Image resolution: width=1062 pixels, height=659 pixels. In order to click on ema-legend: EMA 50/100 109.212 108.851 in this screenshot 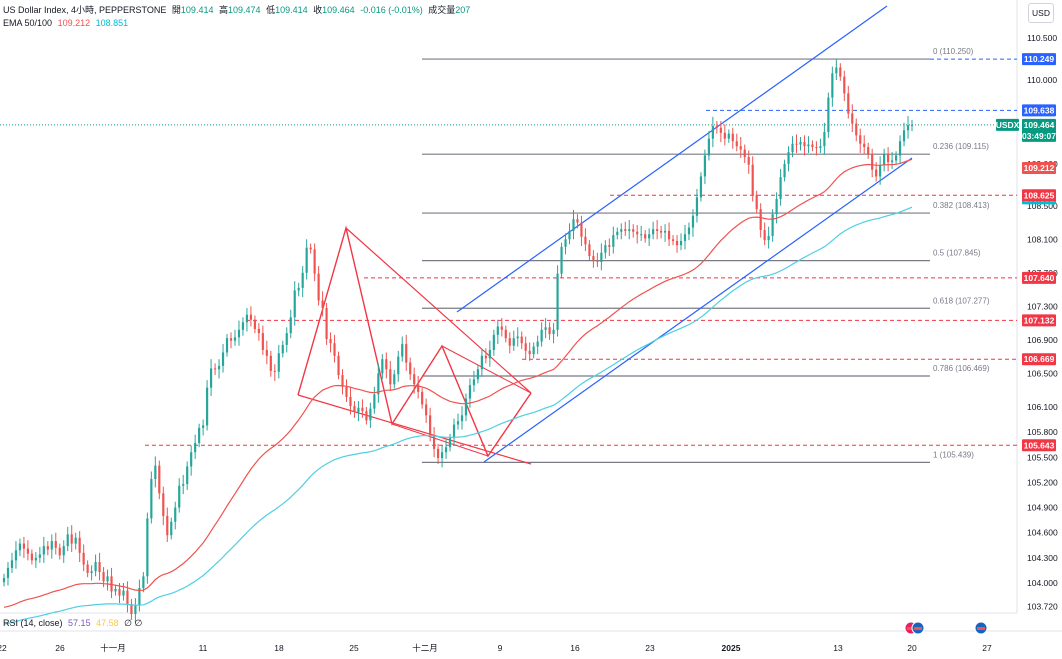, I will do `click(67, 23)`.